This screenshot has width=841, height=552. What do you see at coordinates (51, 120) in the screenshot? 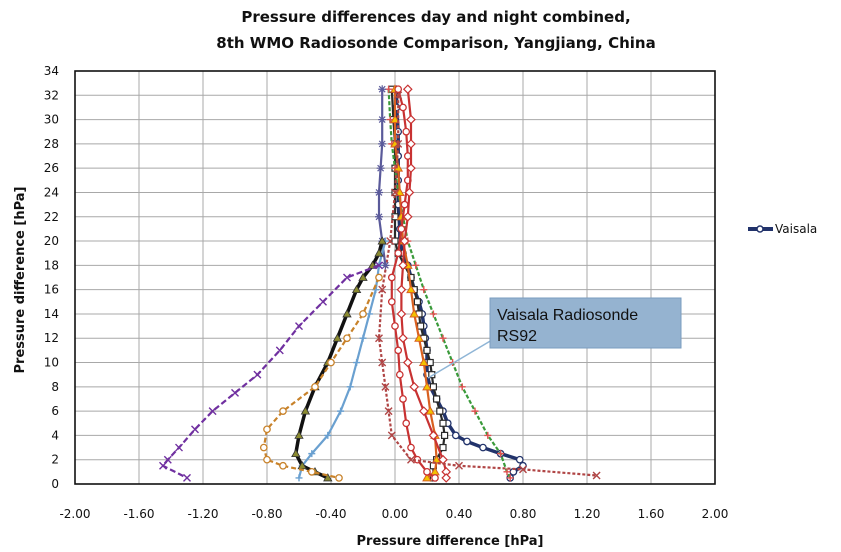
I see `y-tick-label: 30` at bounding box center [51, 120].